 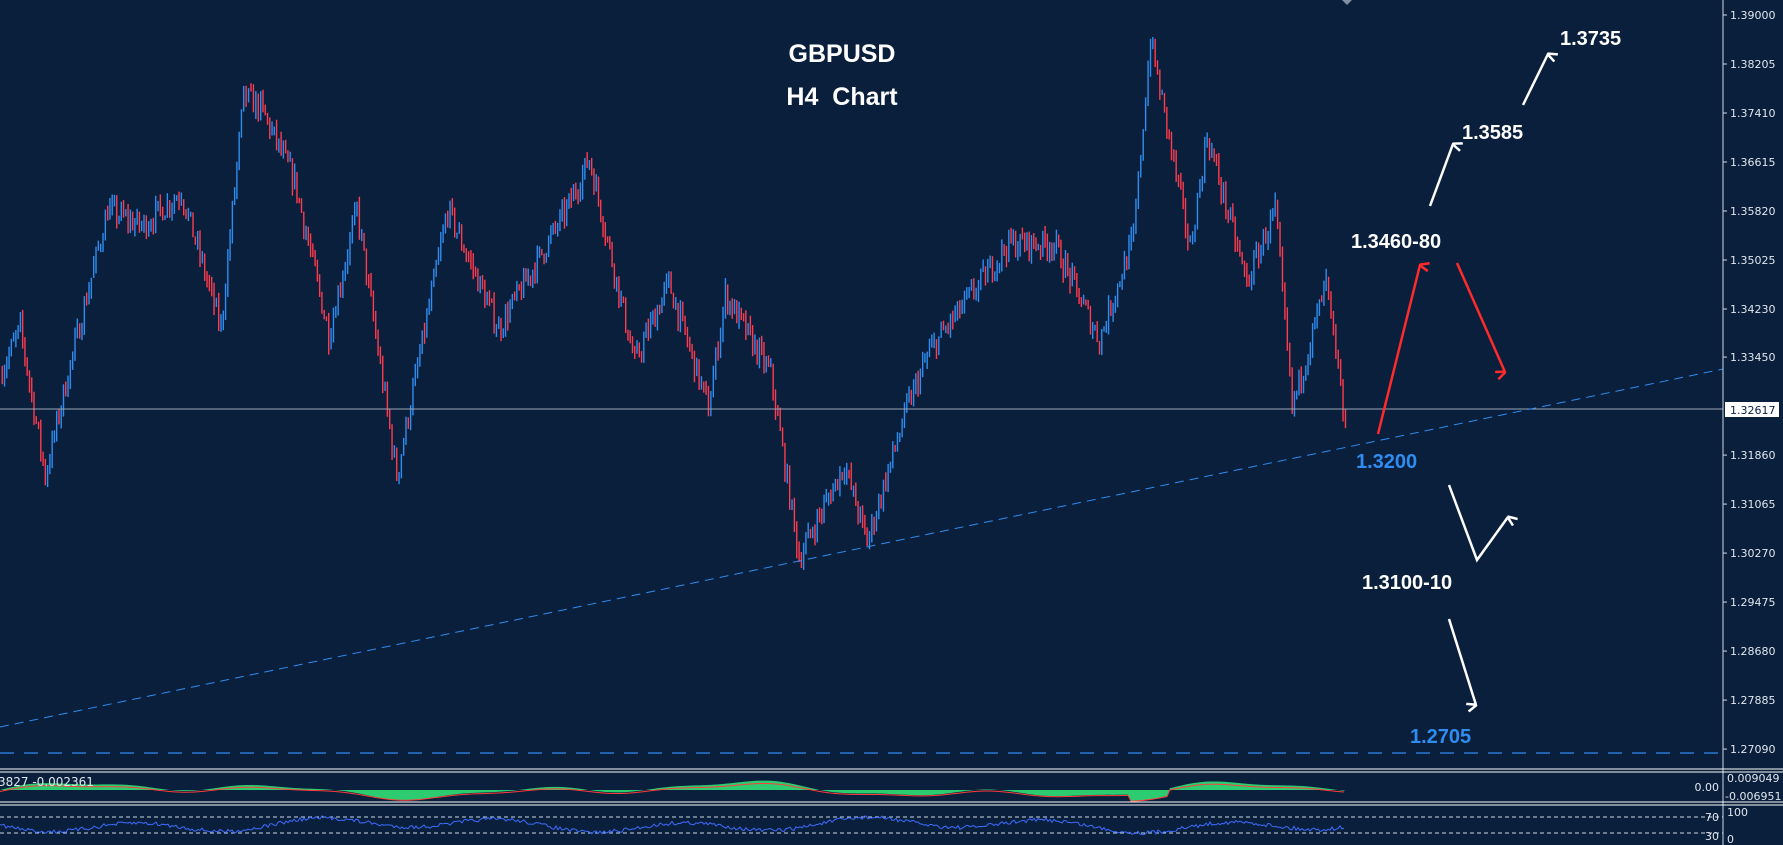 What do you see at coordinates (1477, 523) in the screenshot?
I see `arrow-v-white` at bounding box center [1477, 523].